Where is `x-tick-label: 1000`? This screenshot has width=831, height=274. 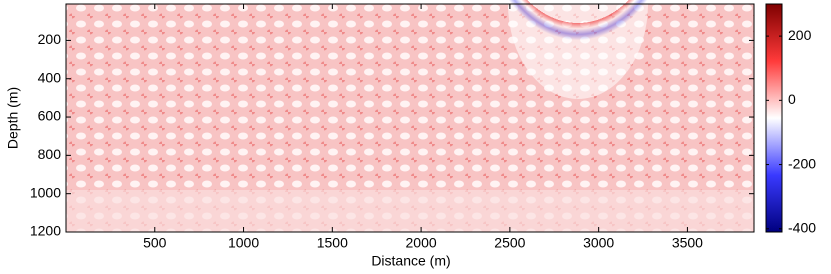 x-tick-label: 1000 is located at coordinates (243, 243).